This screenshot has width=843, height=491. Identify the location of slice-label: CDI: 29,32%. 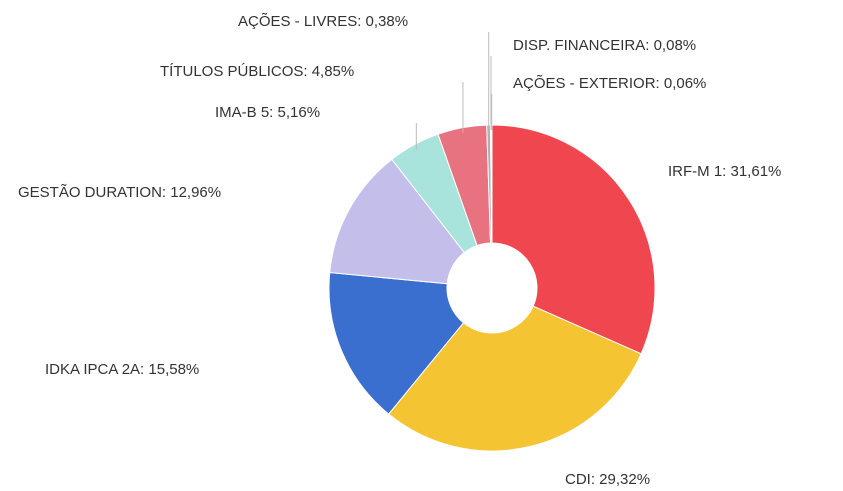
(607, 479).